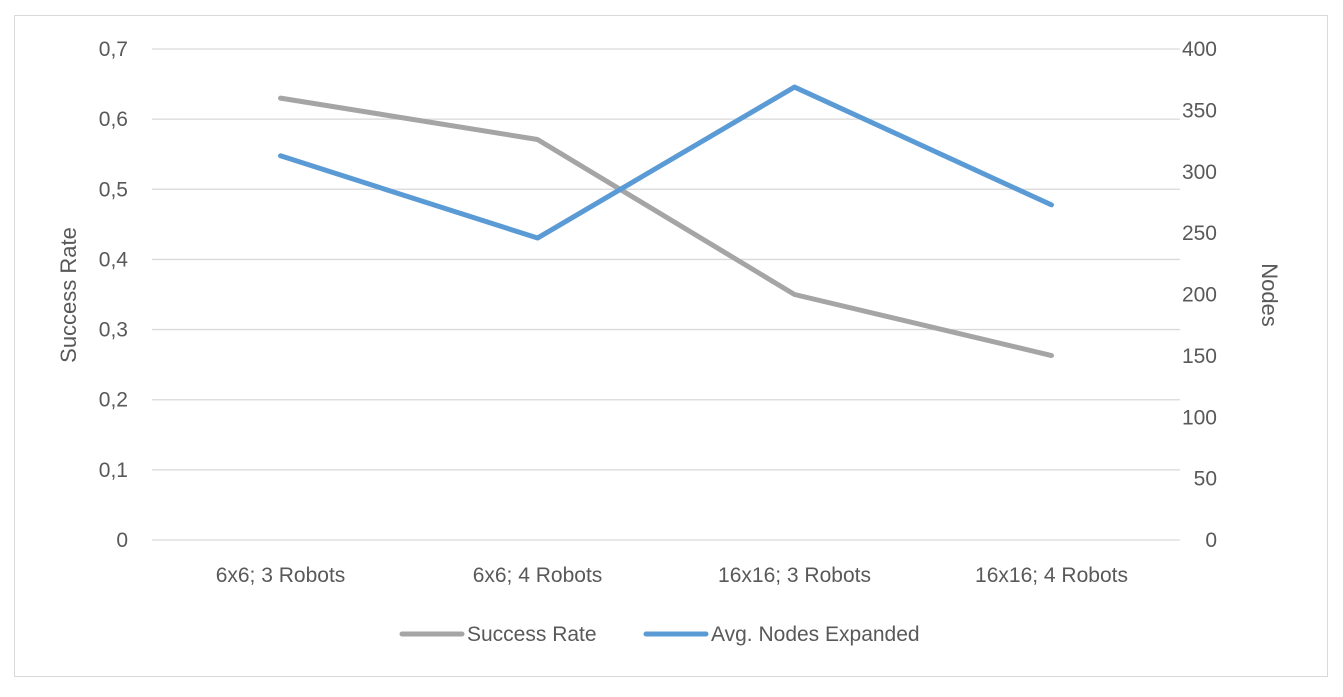 The height and width of the screenshot is (697, 1343). What do you see at coordinates (113, 49) in the screenshot?
I see `left-tick-label: 0,7` at bounding box center [113, 49].